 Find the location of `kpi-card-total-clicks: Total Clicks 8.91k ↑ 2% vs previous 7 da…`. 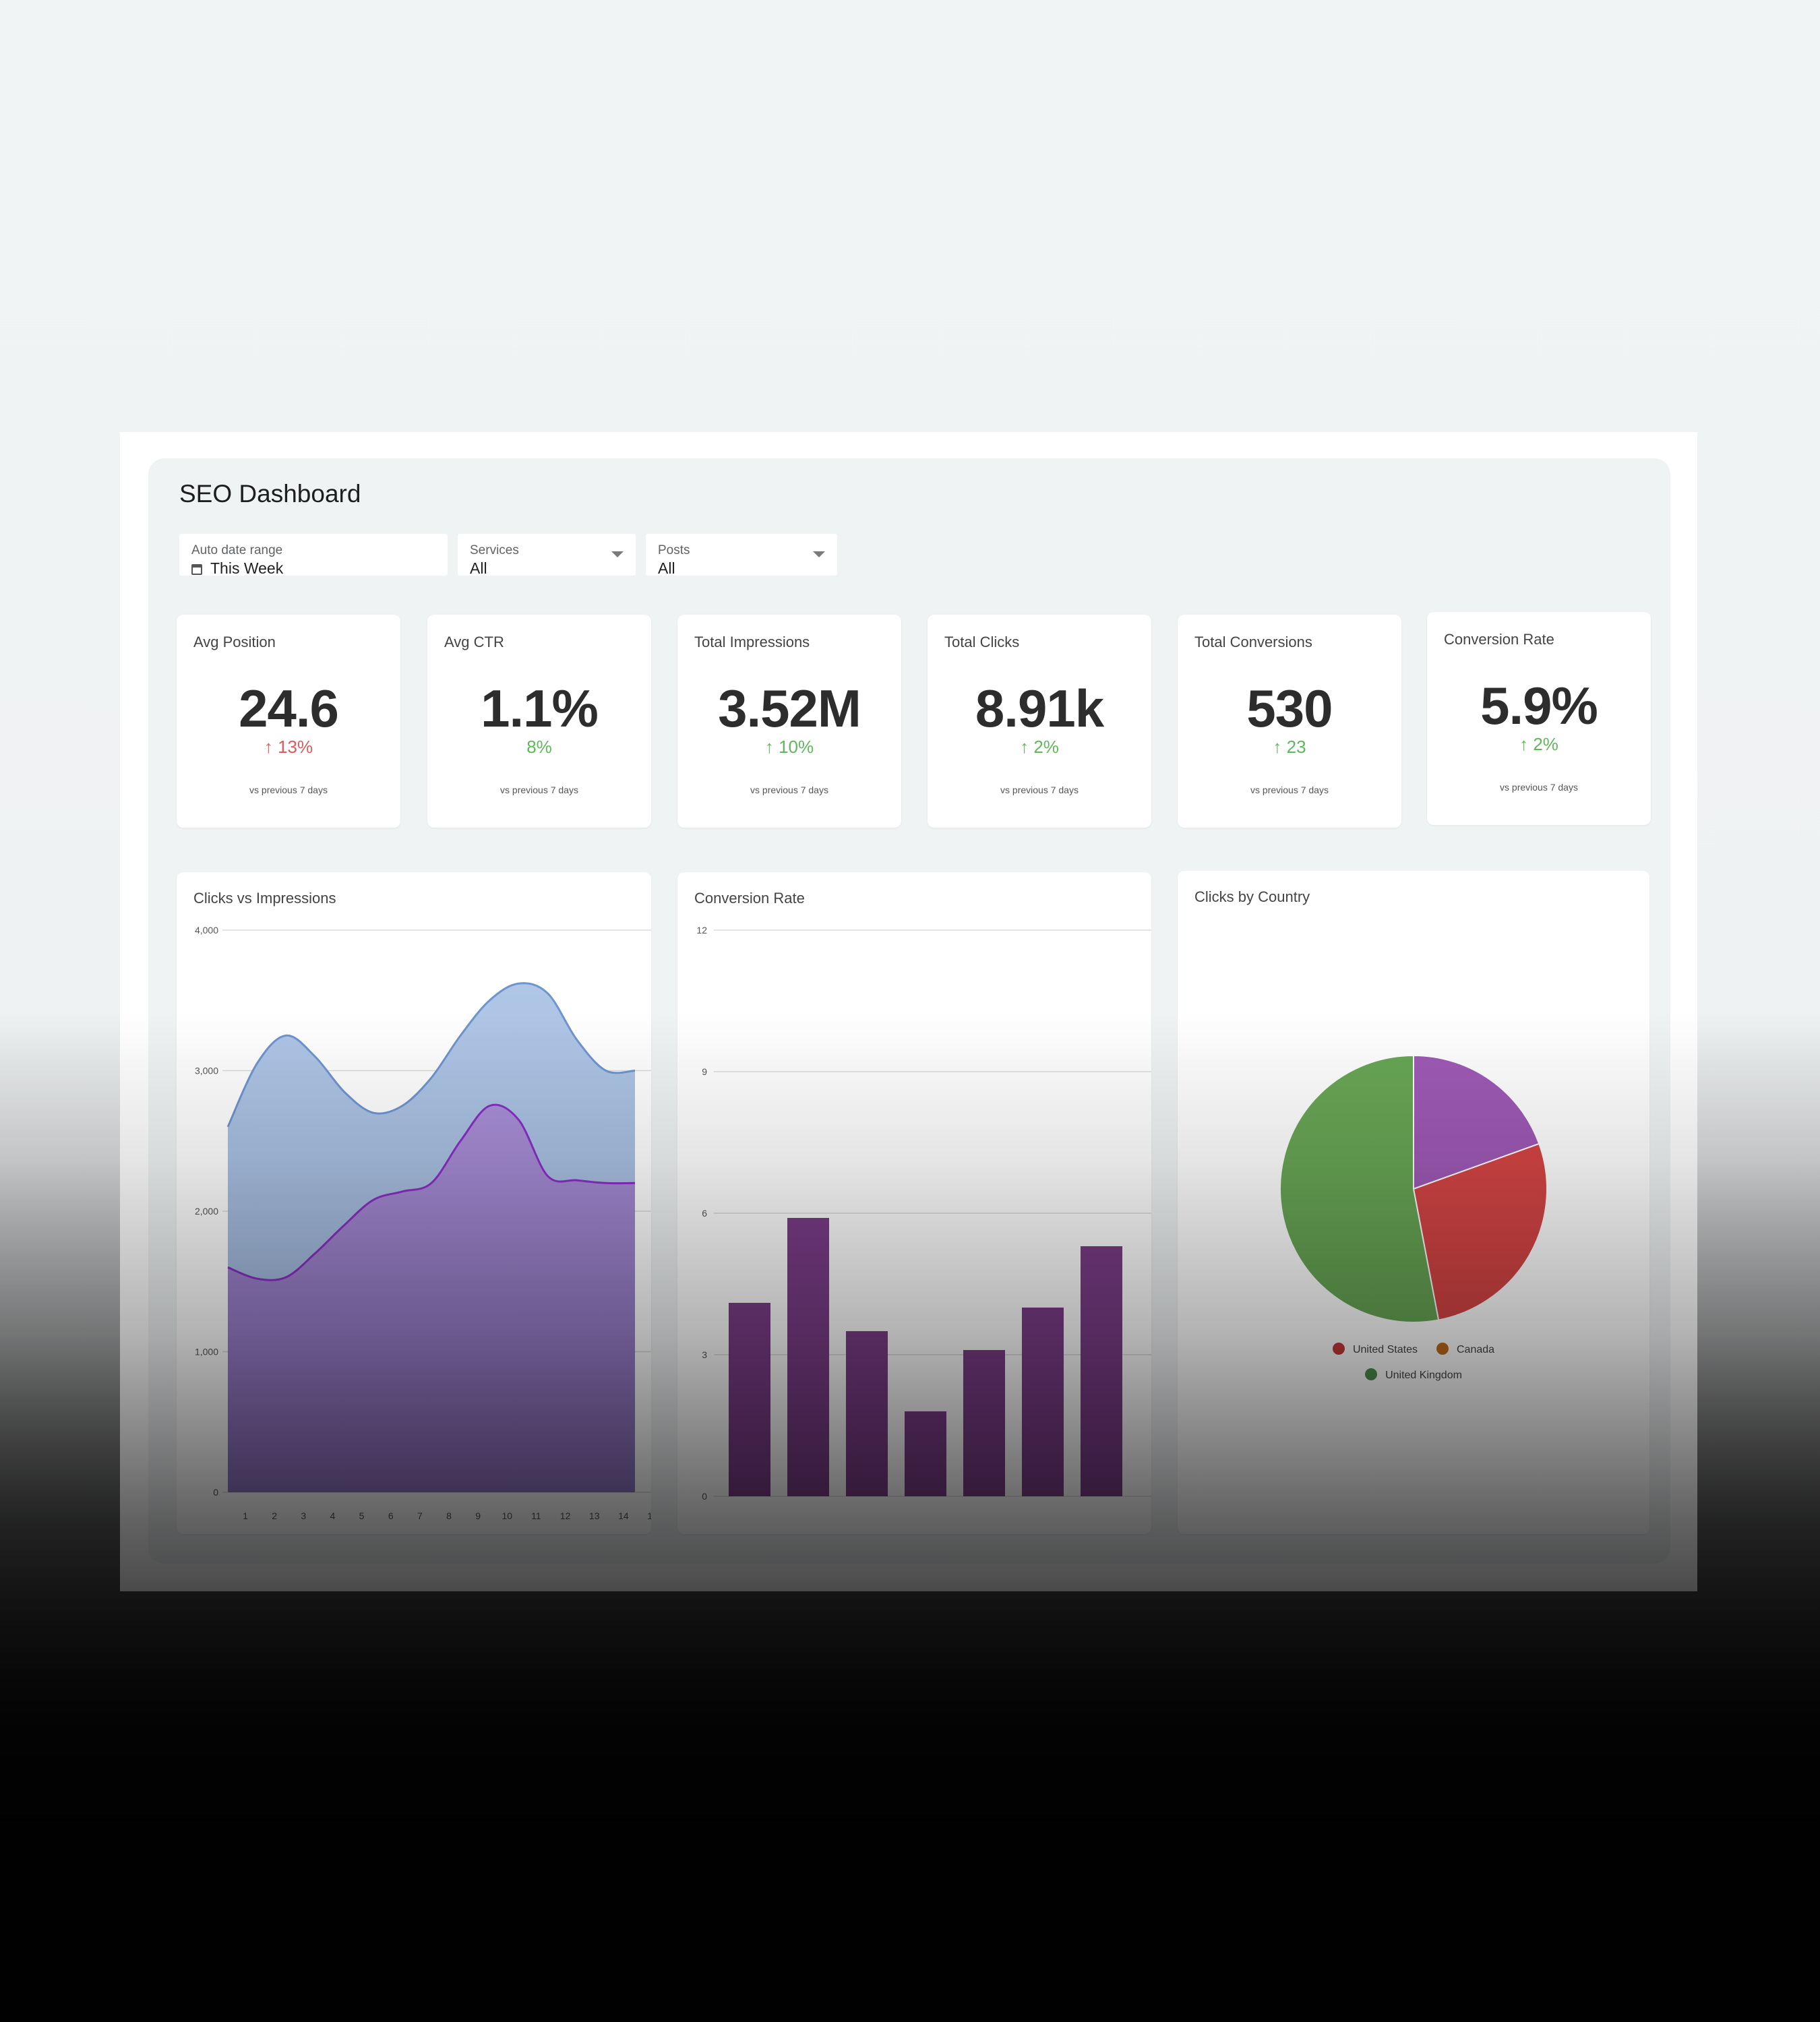

kpi-card-total-clicks: Total Clicks 8.91k ↑ 2% vs previous 7 da… is located at coordinates (1039, 721).